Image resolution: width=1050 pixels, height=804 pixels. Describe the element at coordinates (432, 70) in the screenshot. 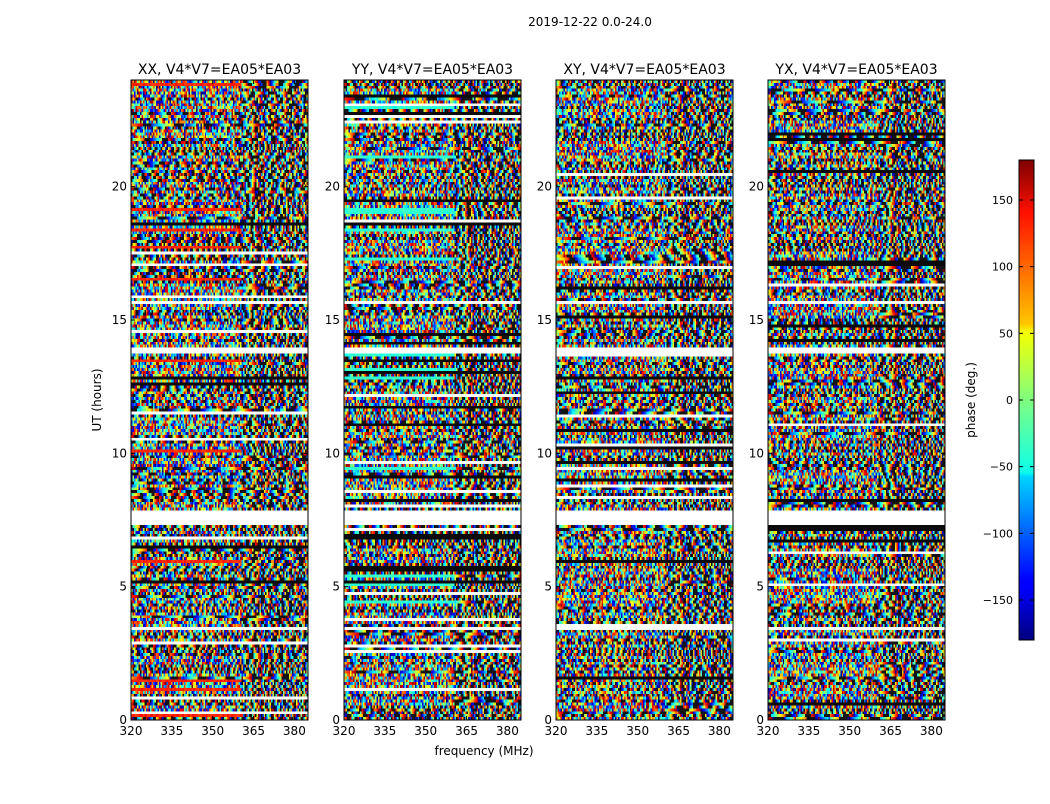

I see `panel-title: YY, V4*V7=EA05*EA03` at that location.